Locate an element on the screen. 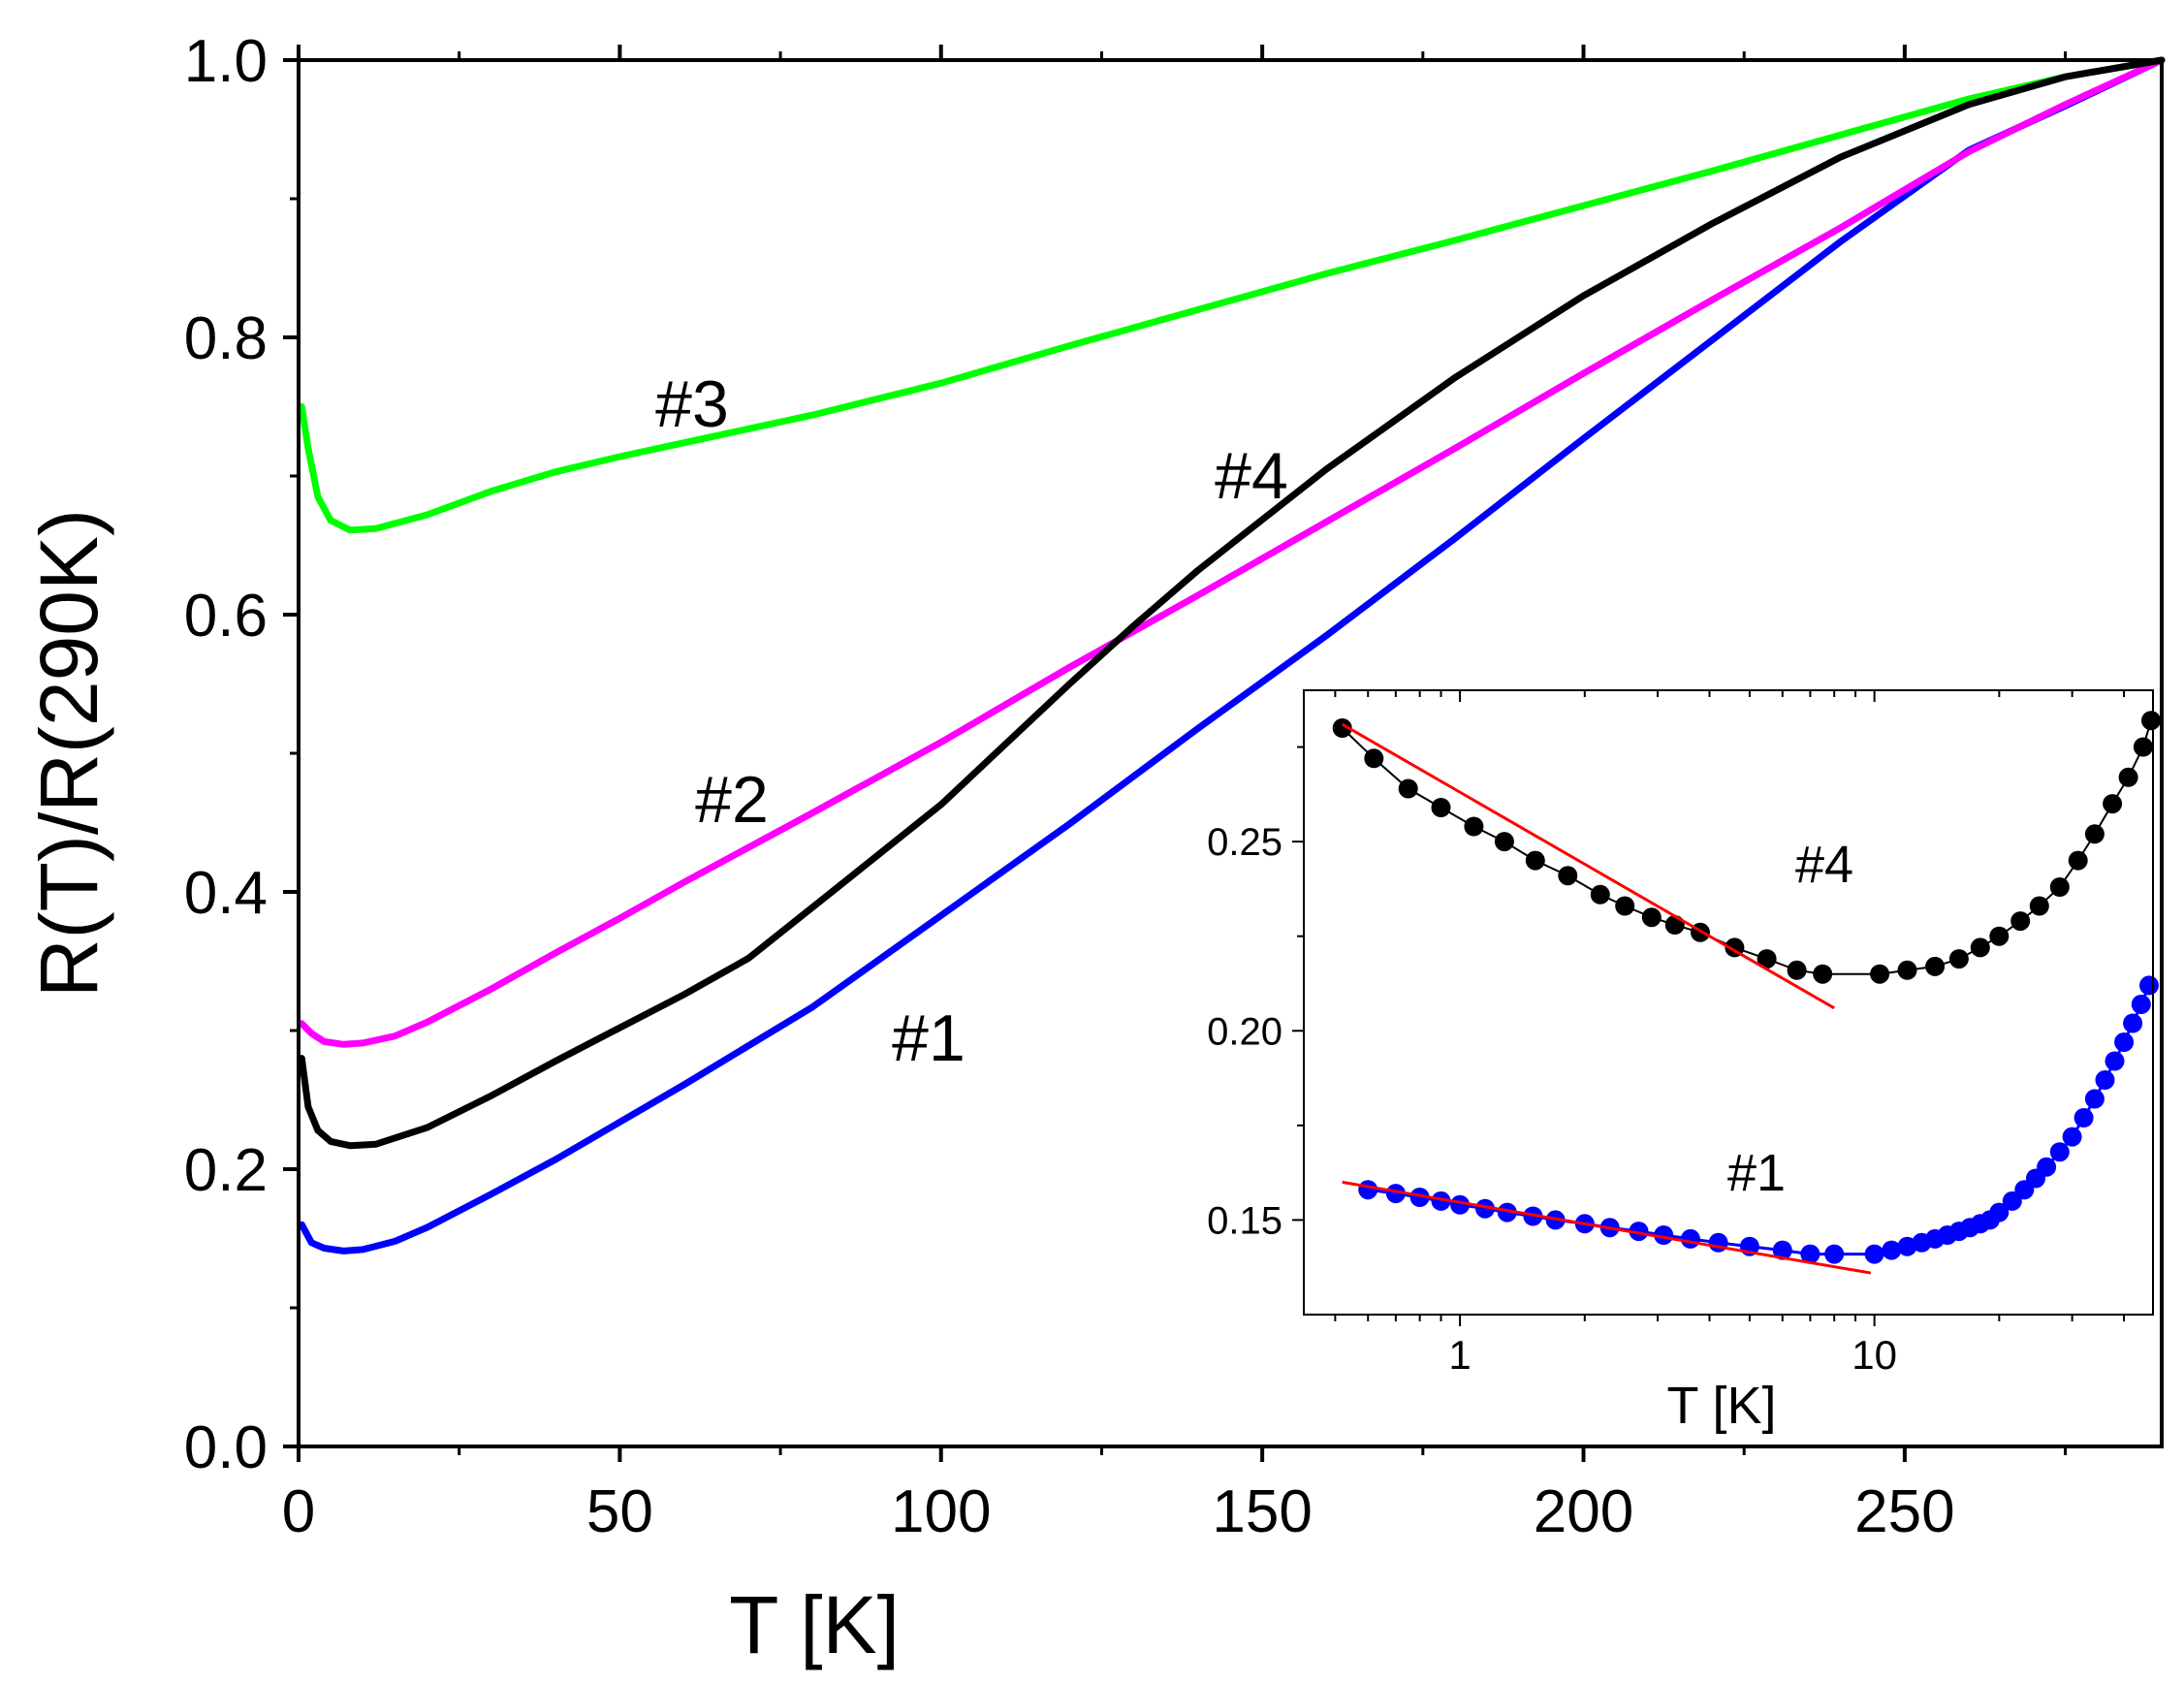 This screenshot has height=1683, width=2184. inset-y-tick-label: 0.20 is located at coordinates (1245, 1031).